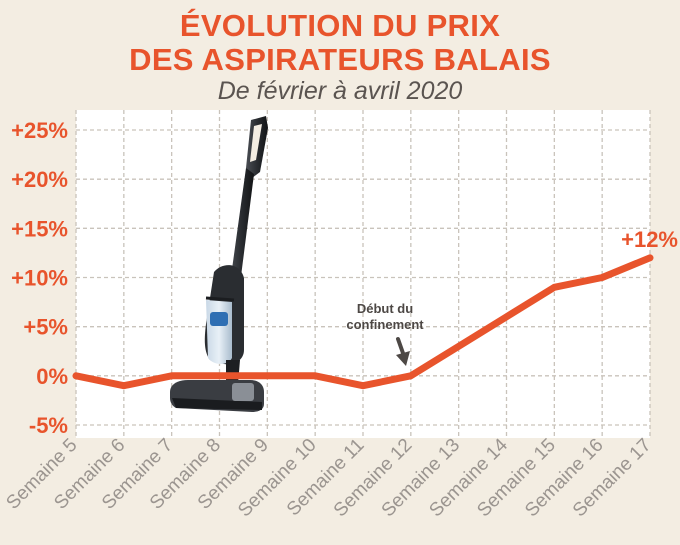 This screenshot has height=545, width=680. Describe the element at coordinates (39, 228) in the screenshot. I see `y-tick-label: +15%` at that location.